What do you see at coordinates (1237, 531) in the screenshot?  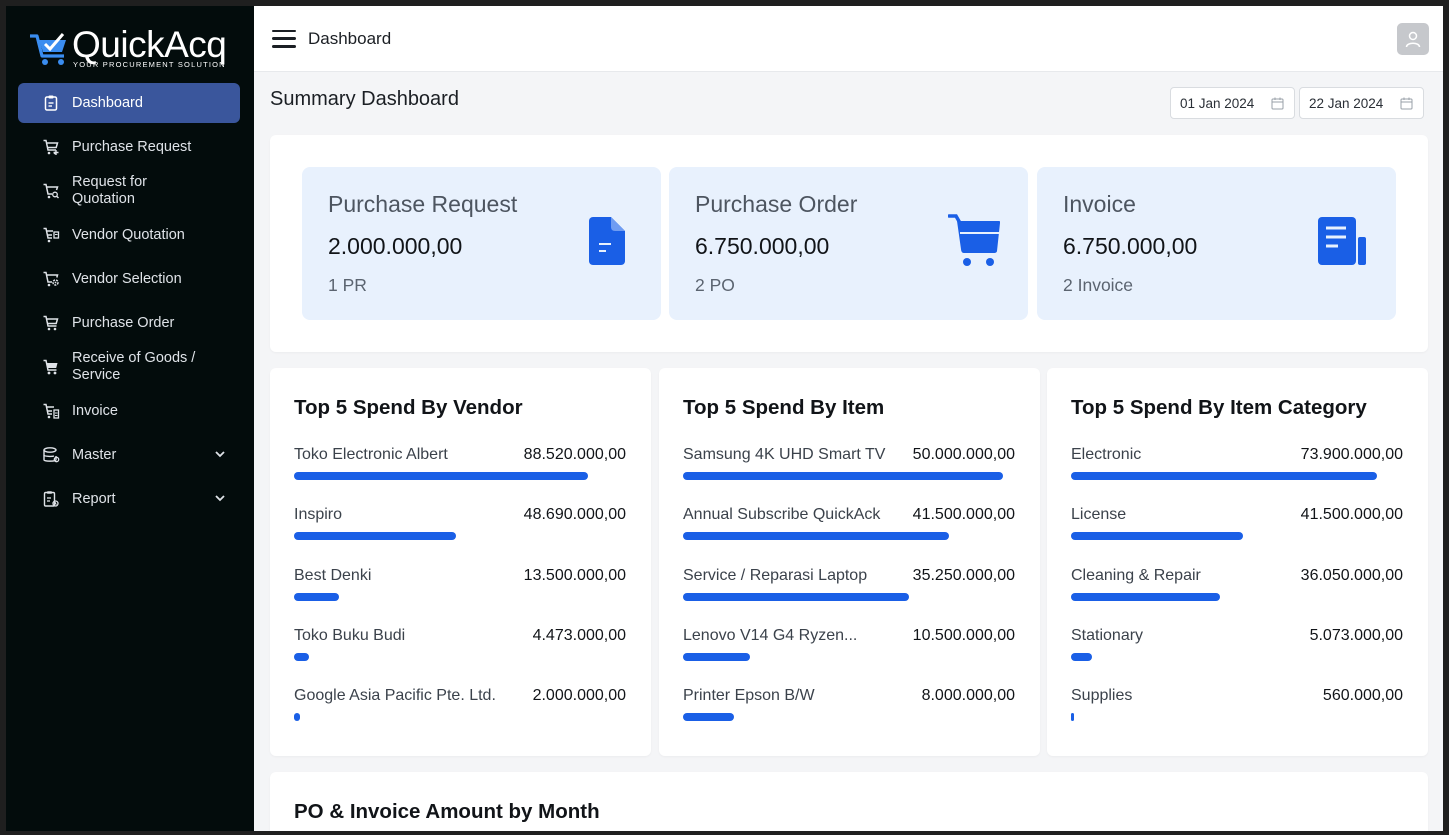 I see `spend-row: License 41.500.000,00` at bounding box center [1237, 531].